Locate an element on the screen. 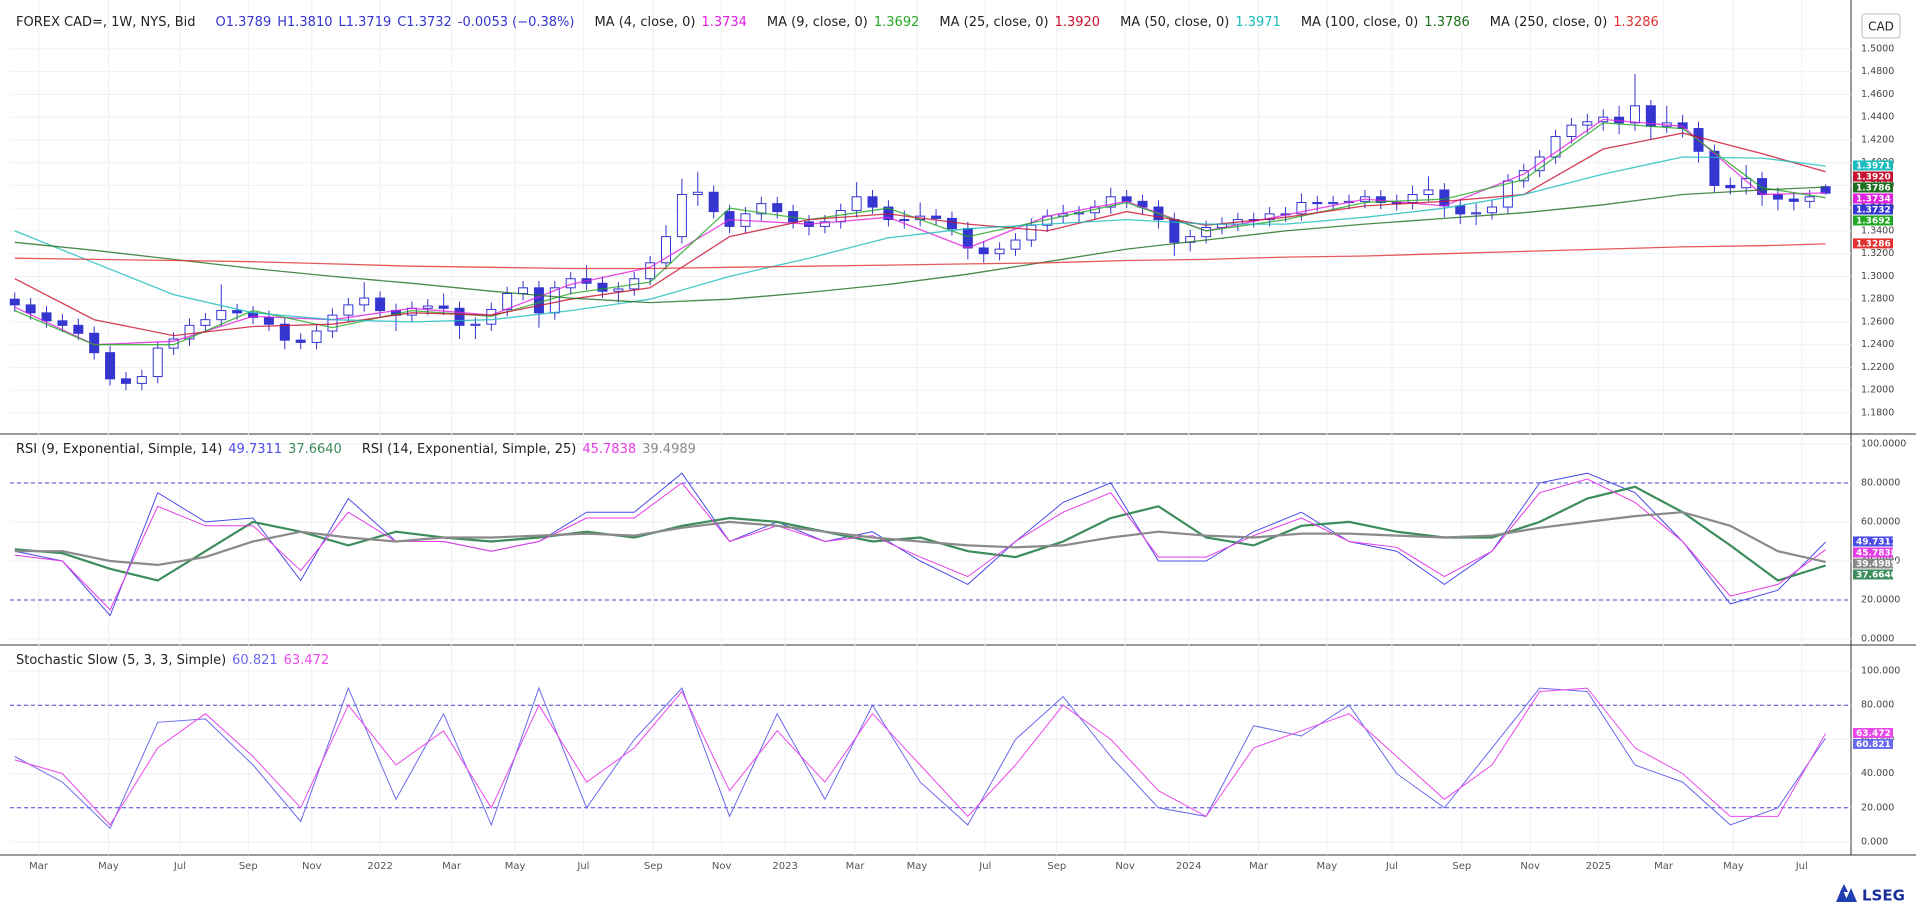 The width and height of the screenshot is (1916, 905). indicator-title: MA (25, close, 0) is located at coordinates (994, 22).